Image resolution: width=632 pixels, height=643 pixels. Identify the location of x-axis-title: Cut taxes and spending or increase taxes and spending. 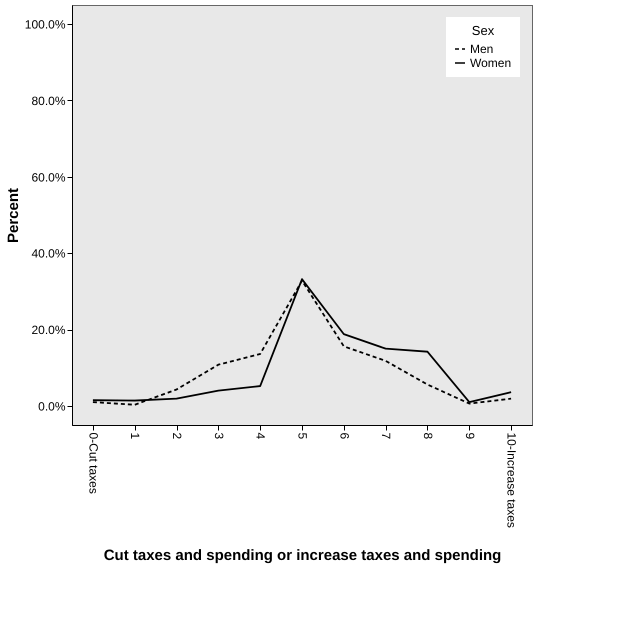
(303, 555).